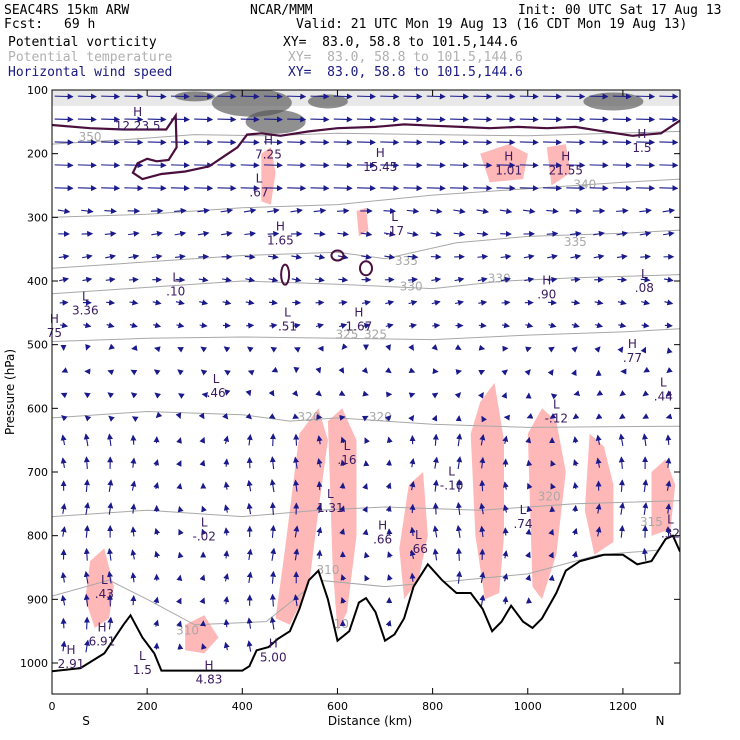 The width and height of the screenshot is (740, 740). I want to click on extremum-type: H, so click(280, 226).